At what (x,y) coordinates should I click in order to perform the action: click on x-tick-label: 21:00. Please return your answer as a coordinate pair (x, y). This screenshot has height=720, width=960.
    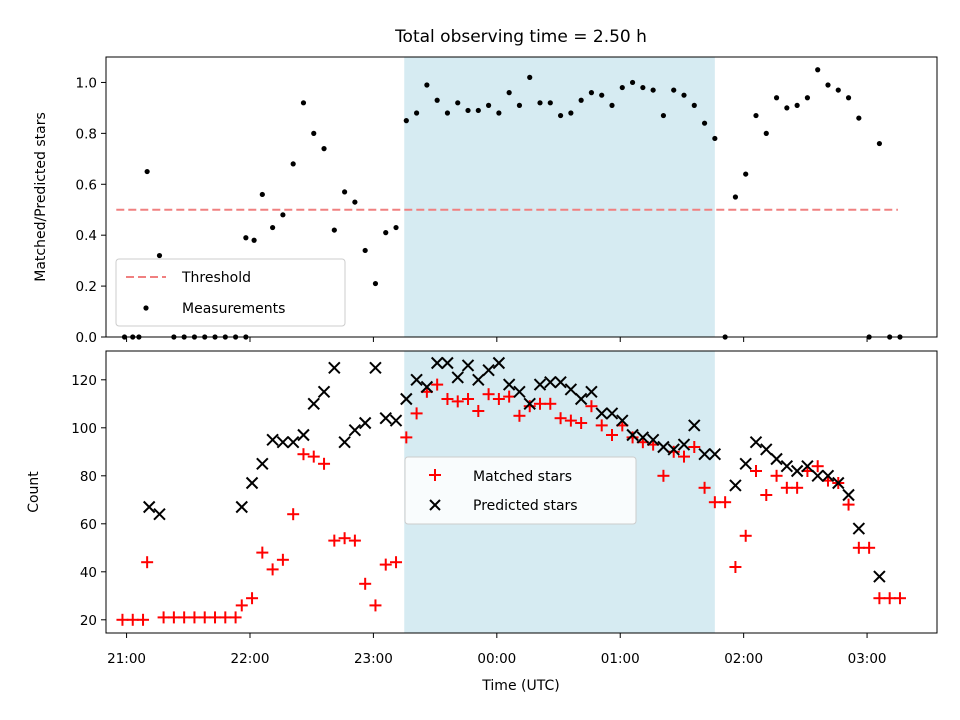
    Looking at the image, I should click on (126, 659).